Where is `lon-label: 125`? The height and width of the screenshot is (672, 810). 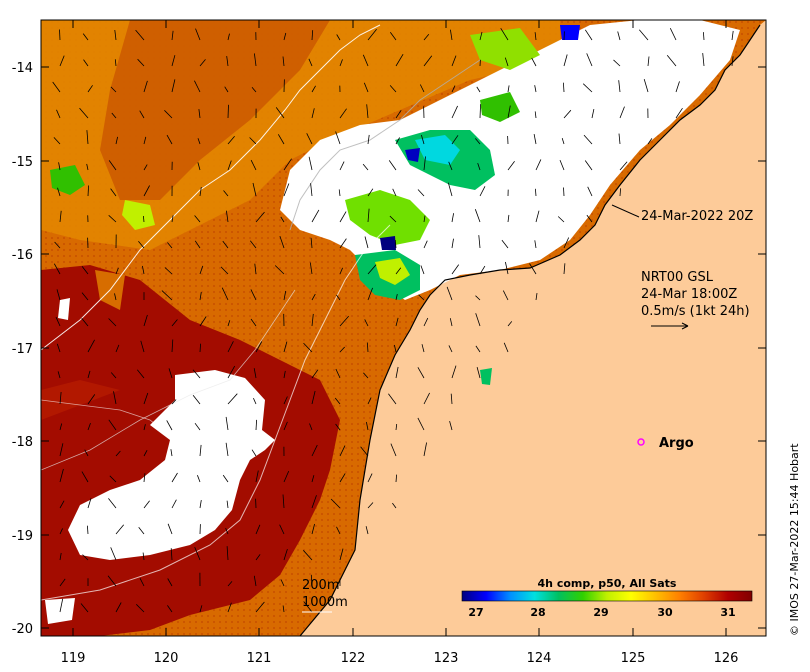 lon-label: 125 is located at coordinates (633, 658).